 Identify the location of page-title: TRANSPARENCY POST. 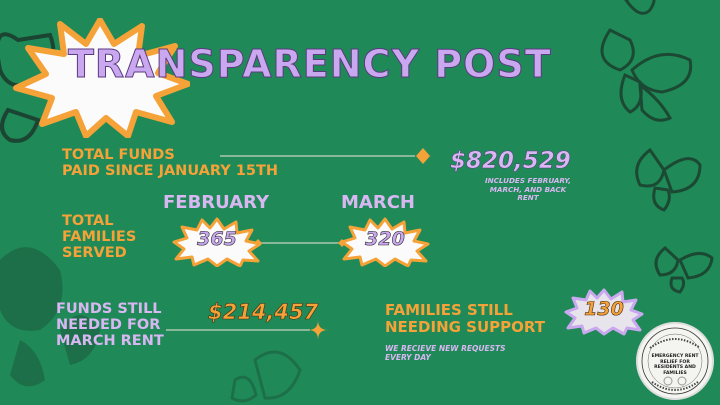
(310, 64).